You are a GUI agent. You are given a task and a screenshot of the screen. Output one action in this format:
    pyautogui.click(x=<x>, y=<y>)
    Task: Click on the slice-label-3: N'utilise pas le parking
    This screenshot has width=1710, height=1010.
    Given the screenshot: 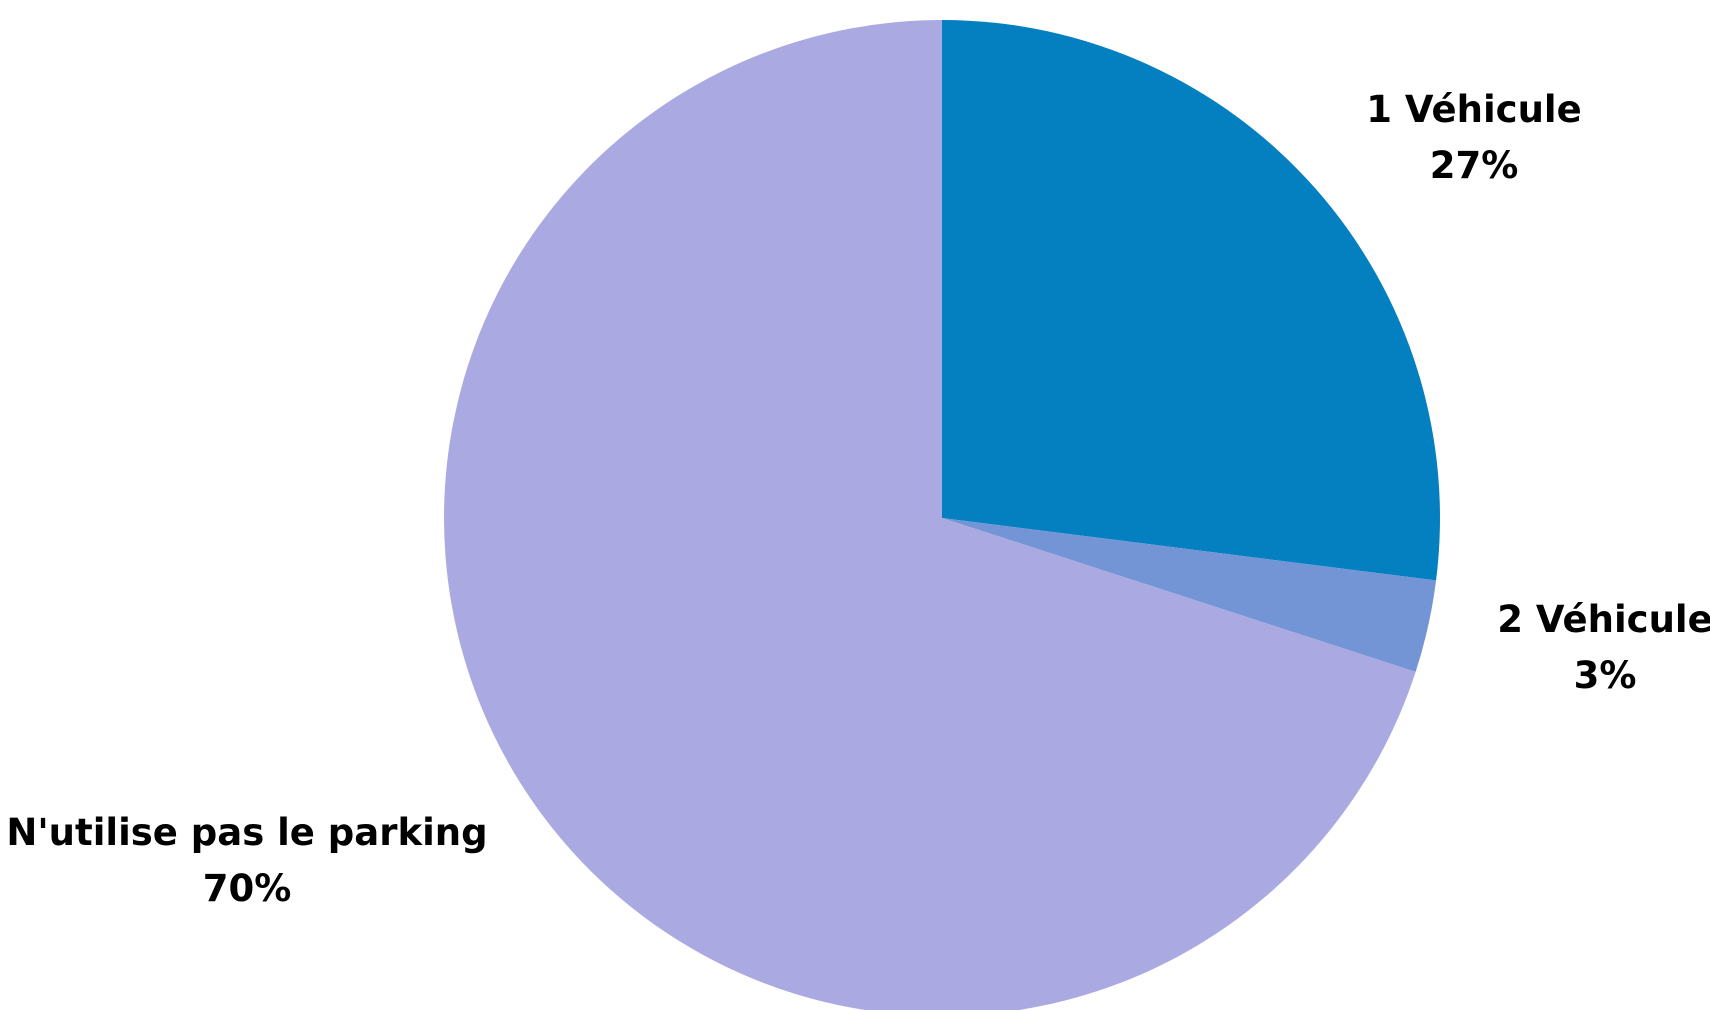 What is the action you would take?
    pyautogui.click(x=246, y=832)
    